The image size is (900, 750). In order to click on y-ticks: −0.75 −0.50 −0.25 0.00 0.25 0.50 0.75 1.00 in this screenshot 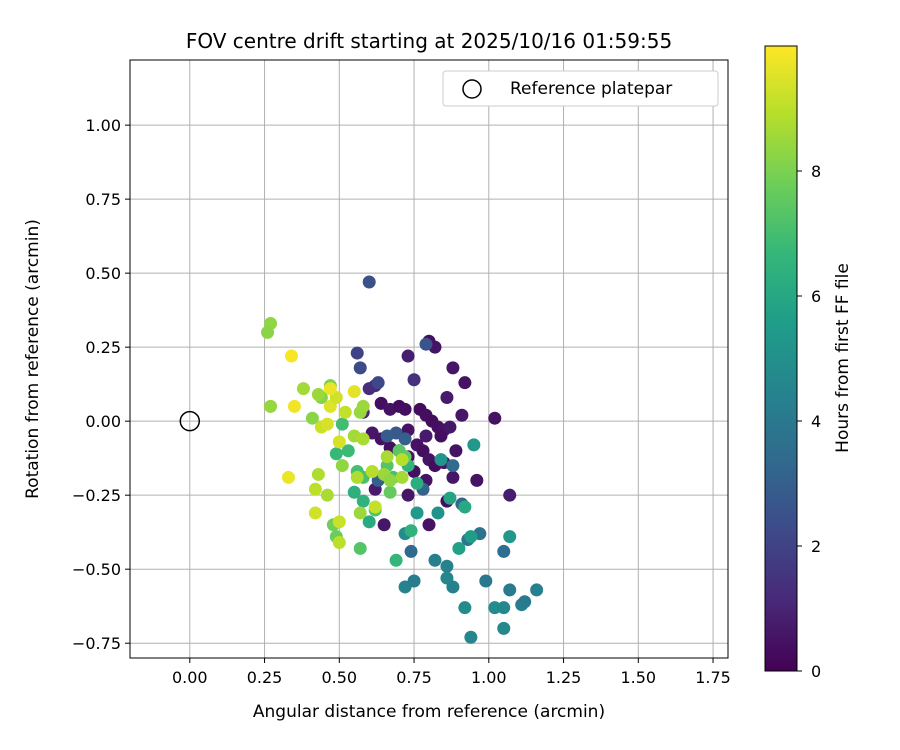, I will do `click(101, 384)`.